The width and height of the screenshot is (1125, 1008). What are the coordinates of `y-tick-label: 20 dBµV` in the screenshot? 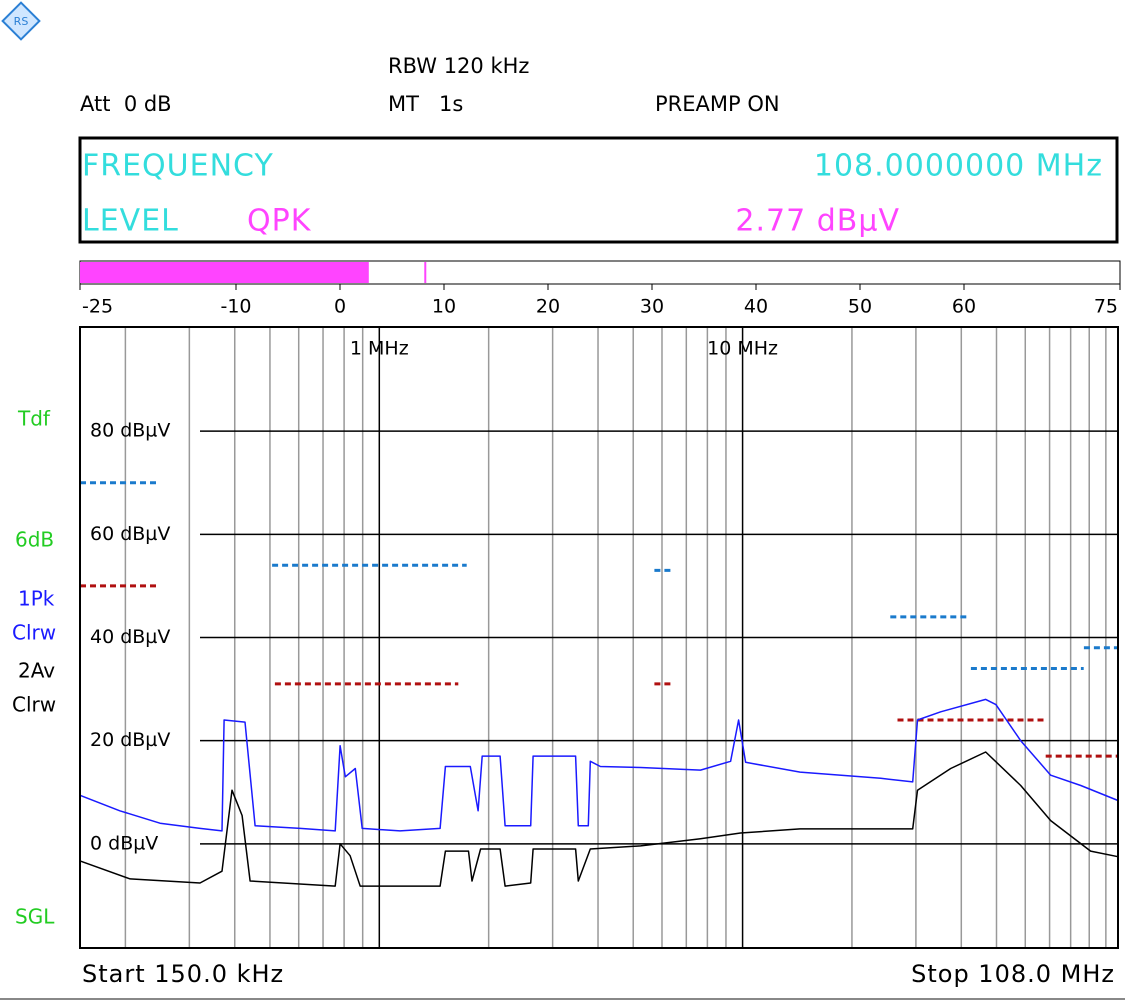 It's located at (130, 740).